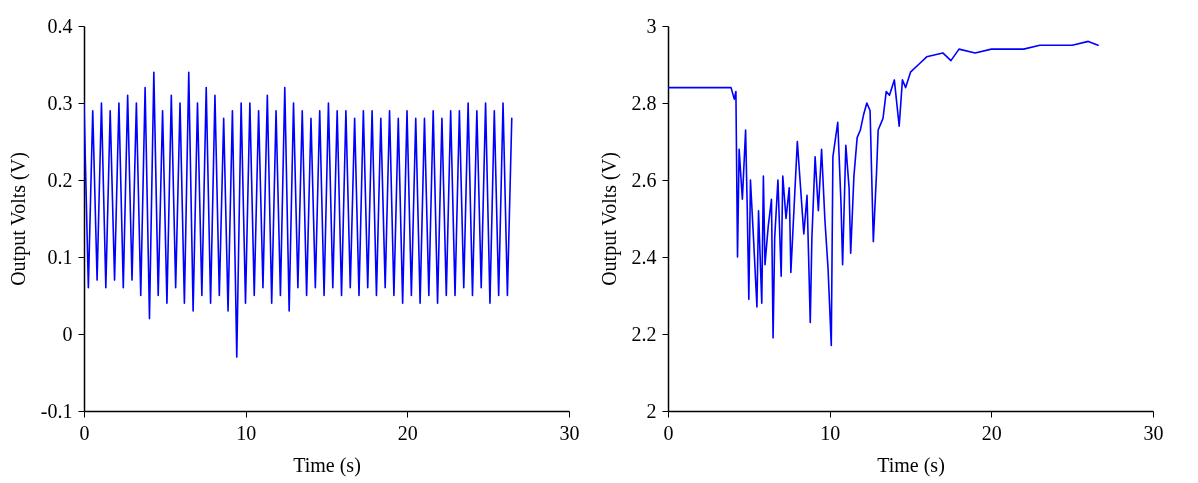 This screenshot has height=483, width=1198. What do you see at coordinates (644, 333) in the screenshot?
I see `y-tick-label: 2.2` at bounding box center [644, 333].